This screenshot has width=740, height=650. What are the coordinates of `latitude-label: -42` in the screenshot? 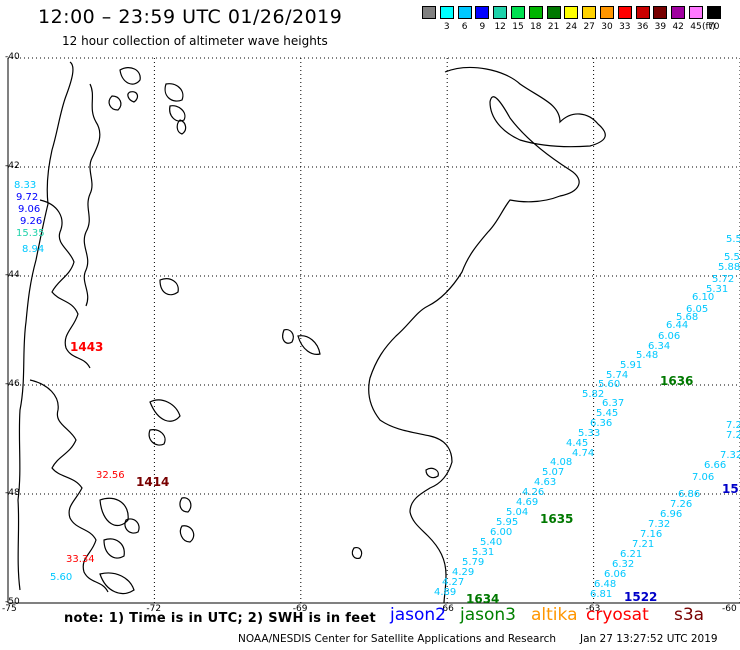 It's located at (12, 166).